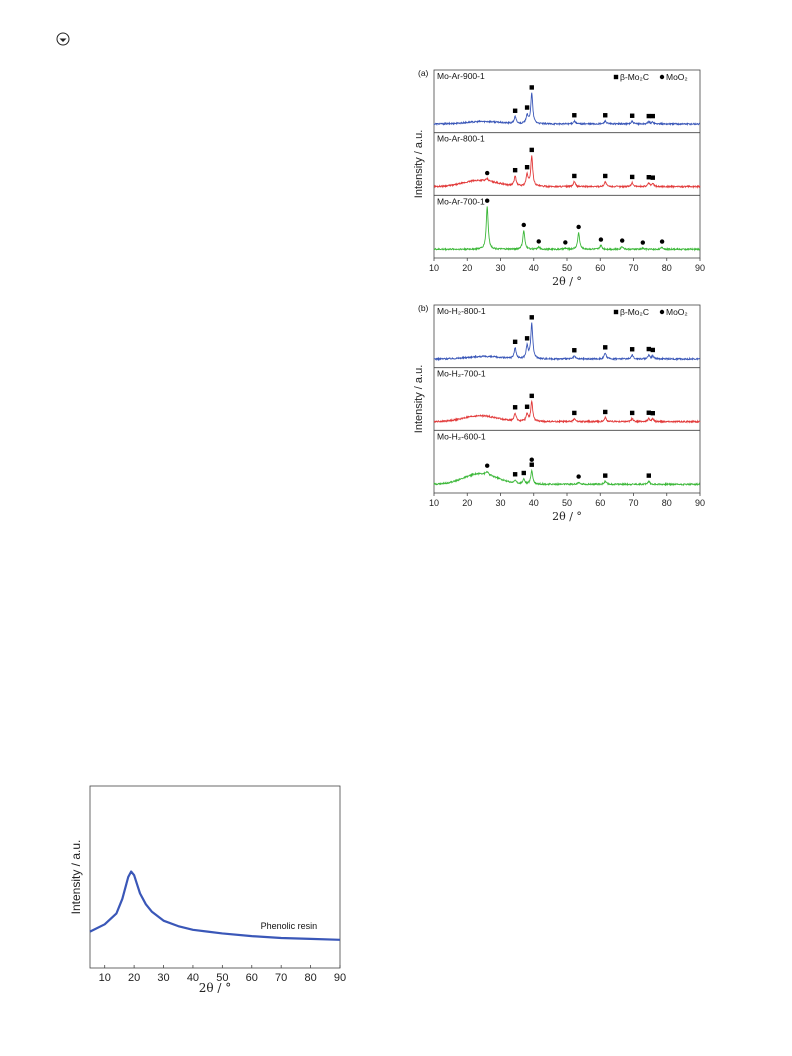 Image resolution: width=792 pixels, height=1056 pixels. What do you see at coordinates (423, 308) in the screenshot?
I see `panel-label: (b)` at bounding box center [423, 308].